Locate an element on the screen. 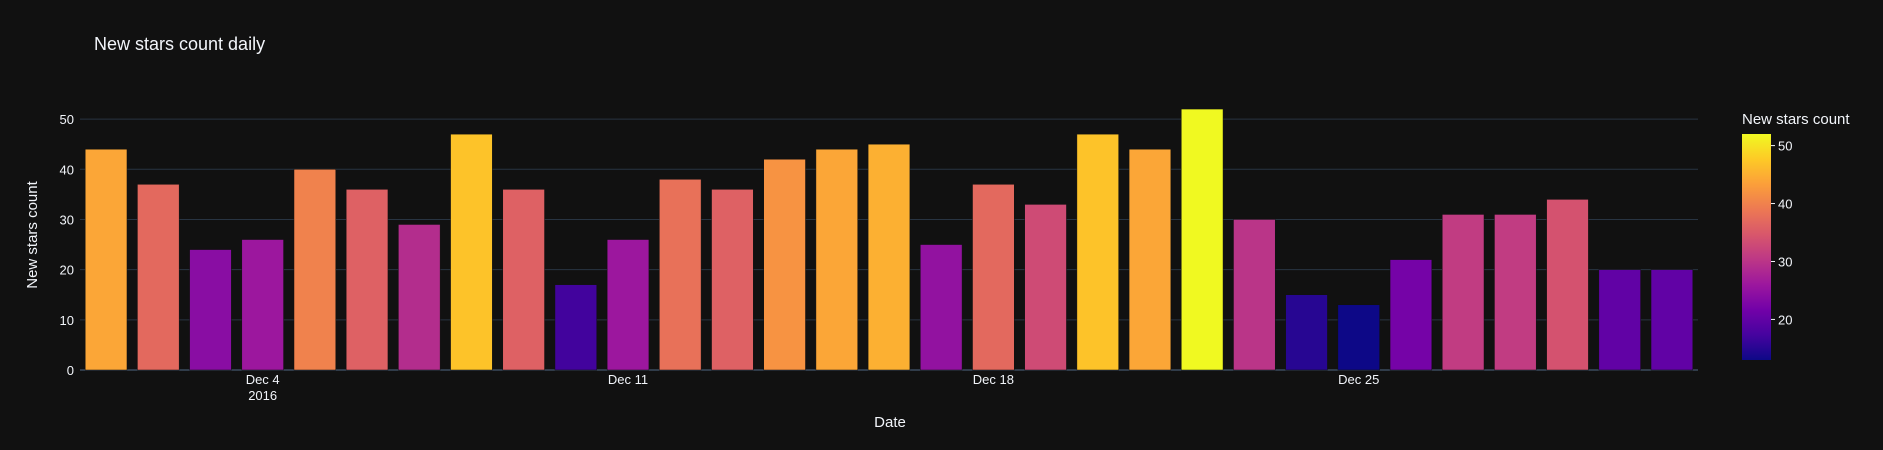 This screenshot has height=450, width=1883. y-tick-label: 10 is located at coordinates (67, 320).